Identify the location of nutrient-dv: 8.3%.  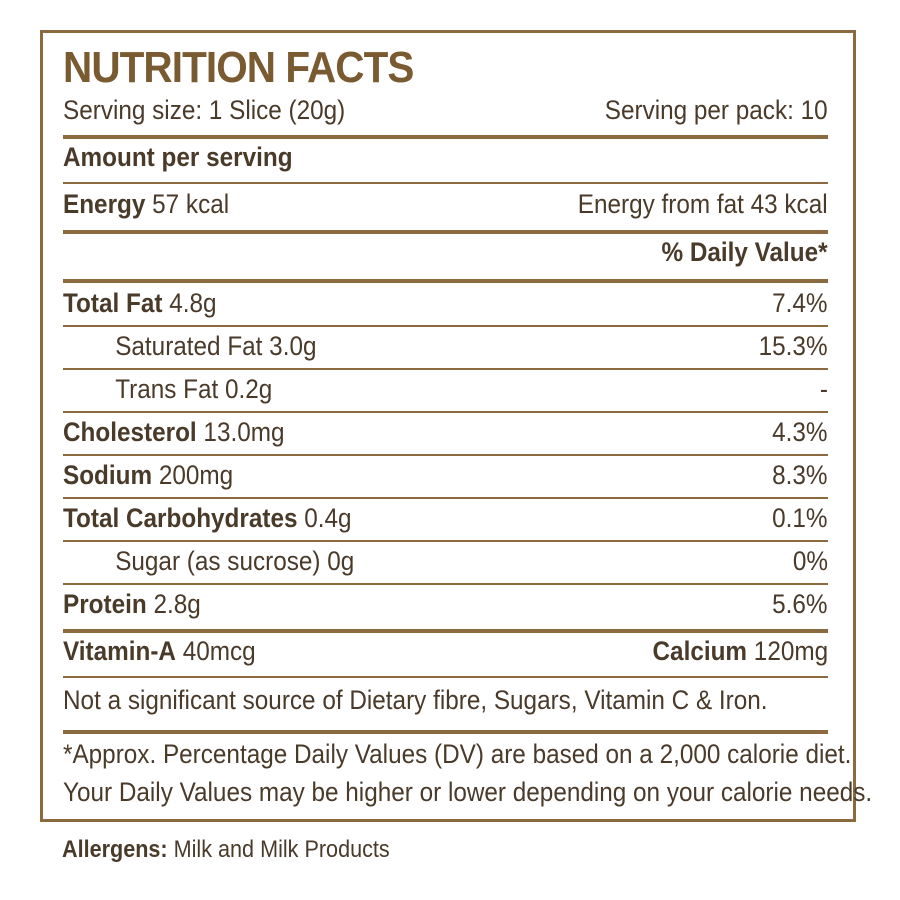
(800, 475).